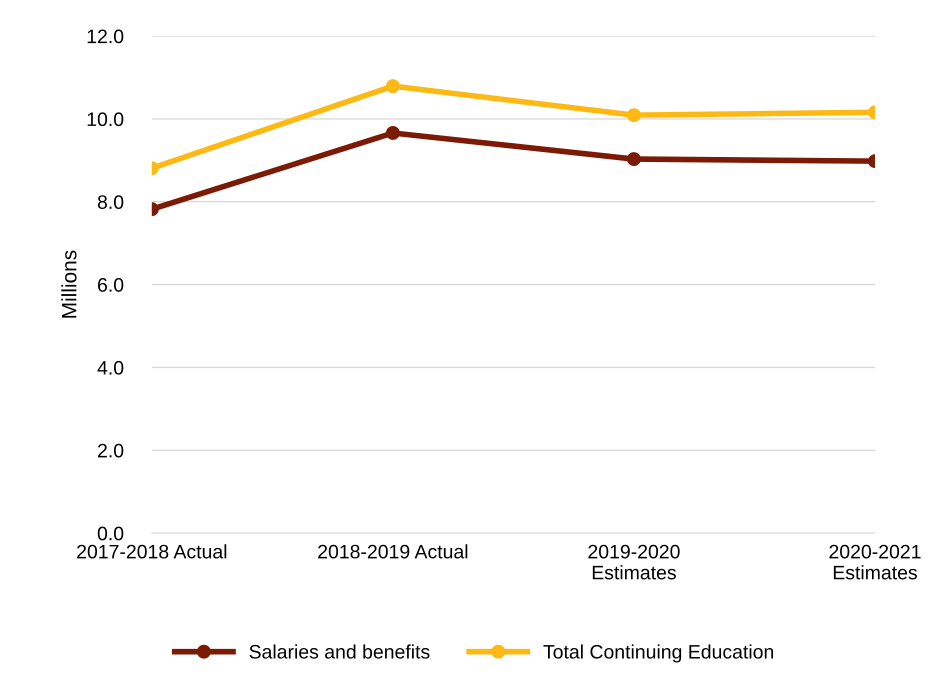 The height and width of the screenshot is (680, 949). Describe the element at coordinates (339, 651) in the screenshot. I see `legend-label: Salaries and benefits` at that location.